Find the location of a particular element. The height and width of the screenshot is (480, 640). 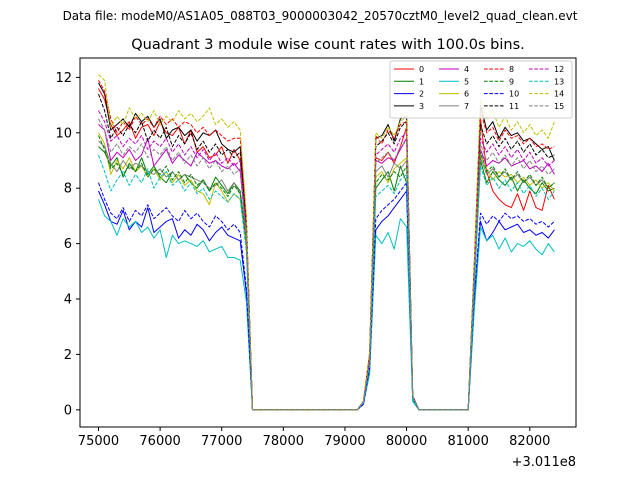

y-tick-label: 12 is located at coordinates (63, 78).